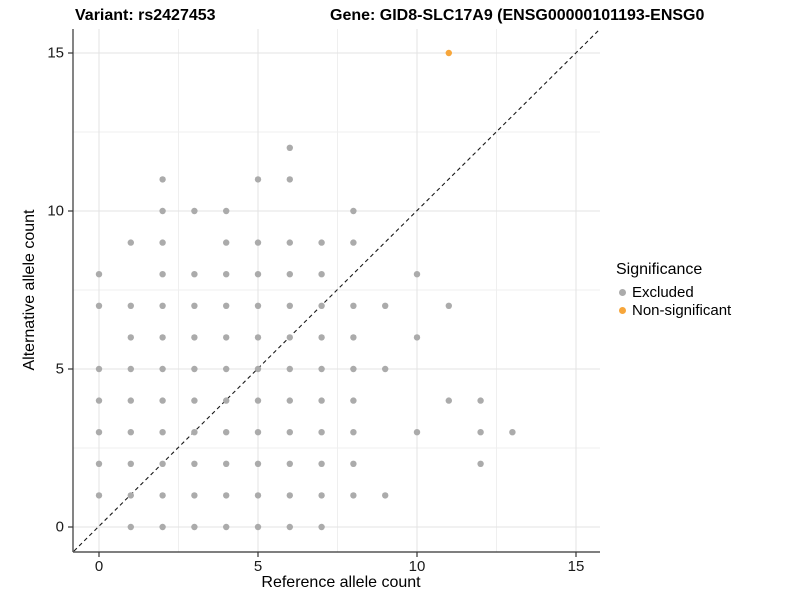  Describe the element at coordinates (99, 566) in the screenshot. I see `x-tick-label: 0` at that location.